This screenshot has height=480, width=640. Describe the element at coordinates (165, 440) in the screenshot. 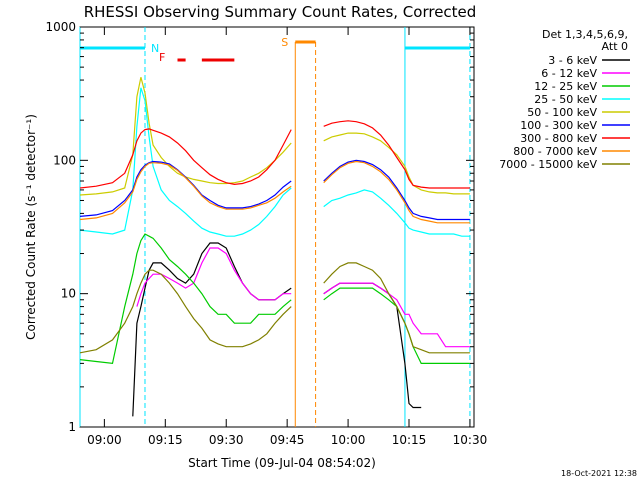

I see `x-tick-label: 09:15` at that location.